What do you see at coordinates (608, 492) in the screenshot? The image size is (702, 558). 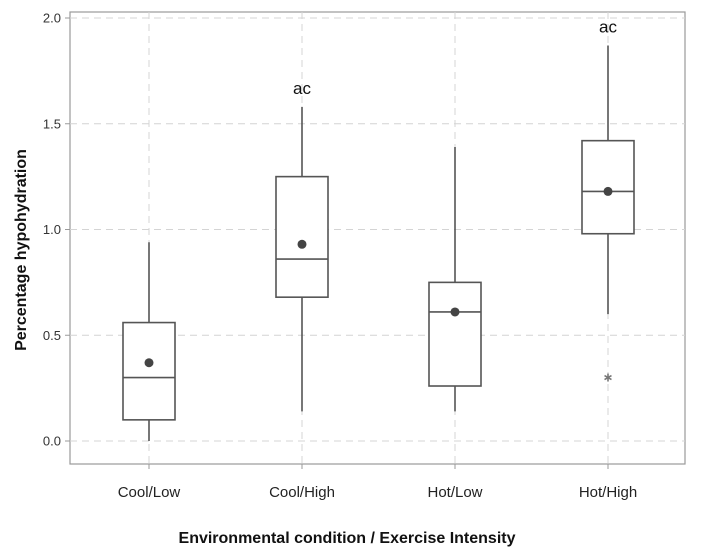 I see `x-tick-label: Hot/High` at bounding box center [608, 492].